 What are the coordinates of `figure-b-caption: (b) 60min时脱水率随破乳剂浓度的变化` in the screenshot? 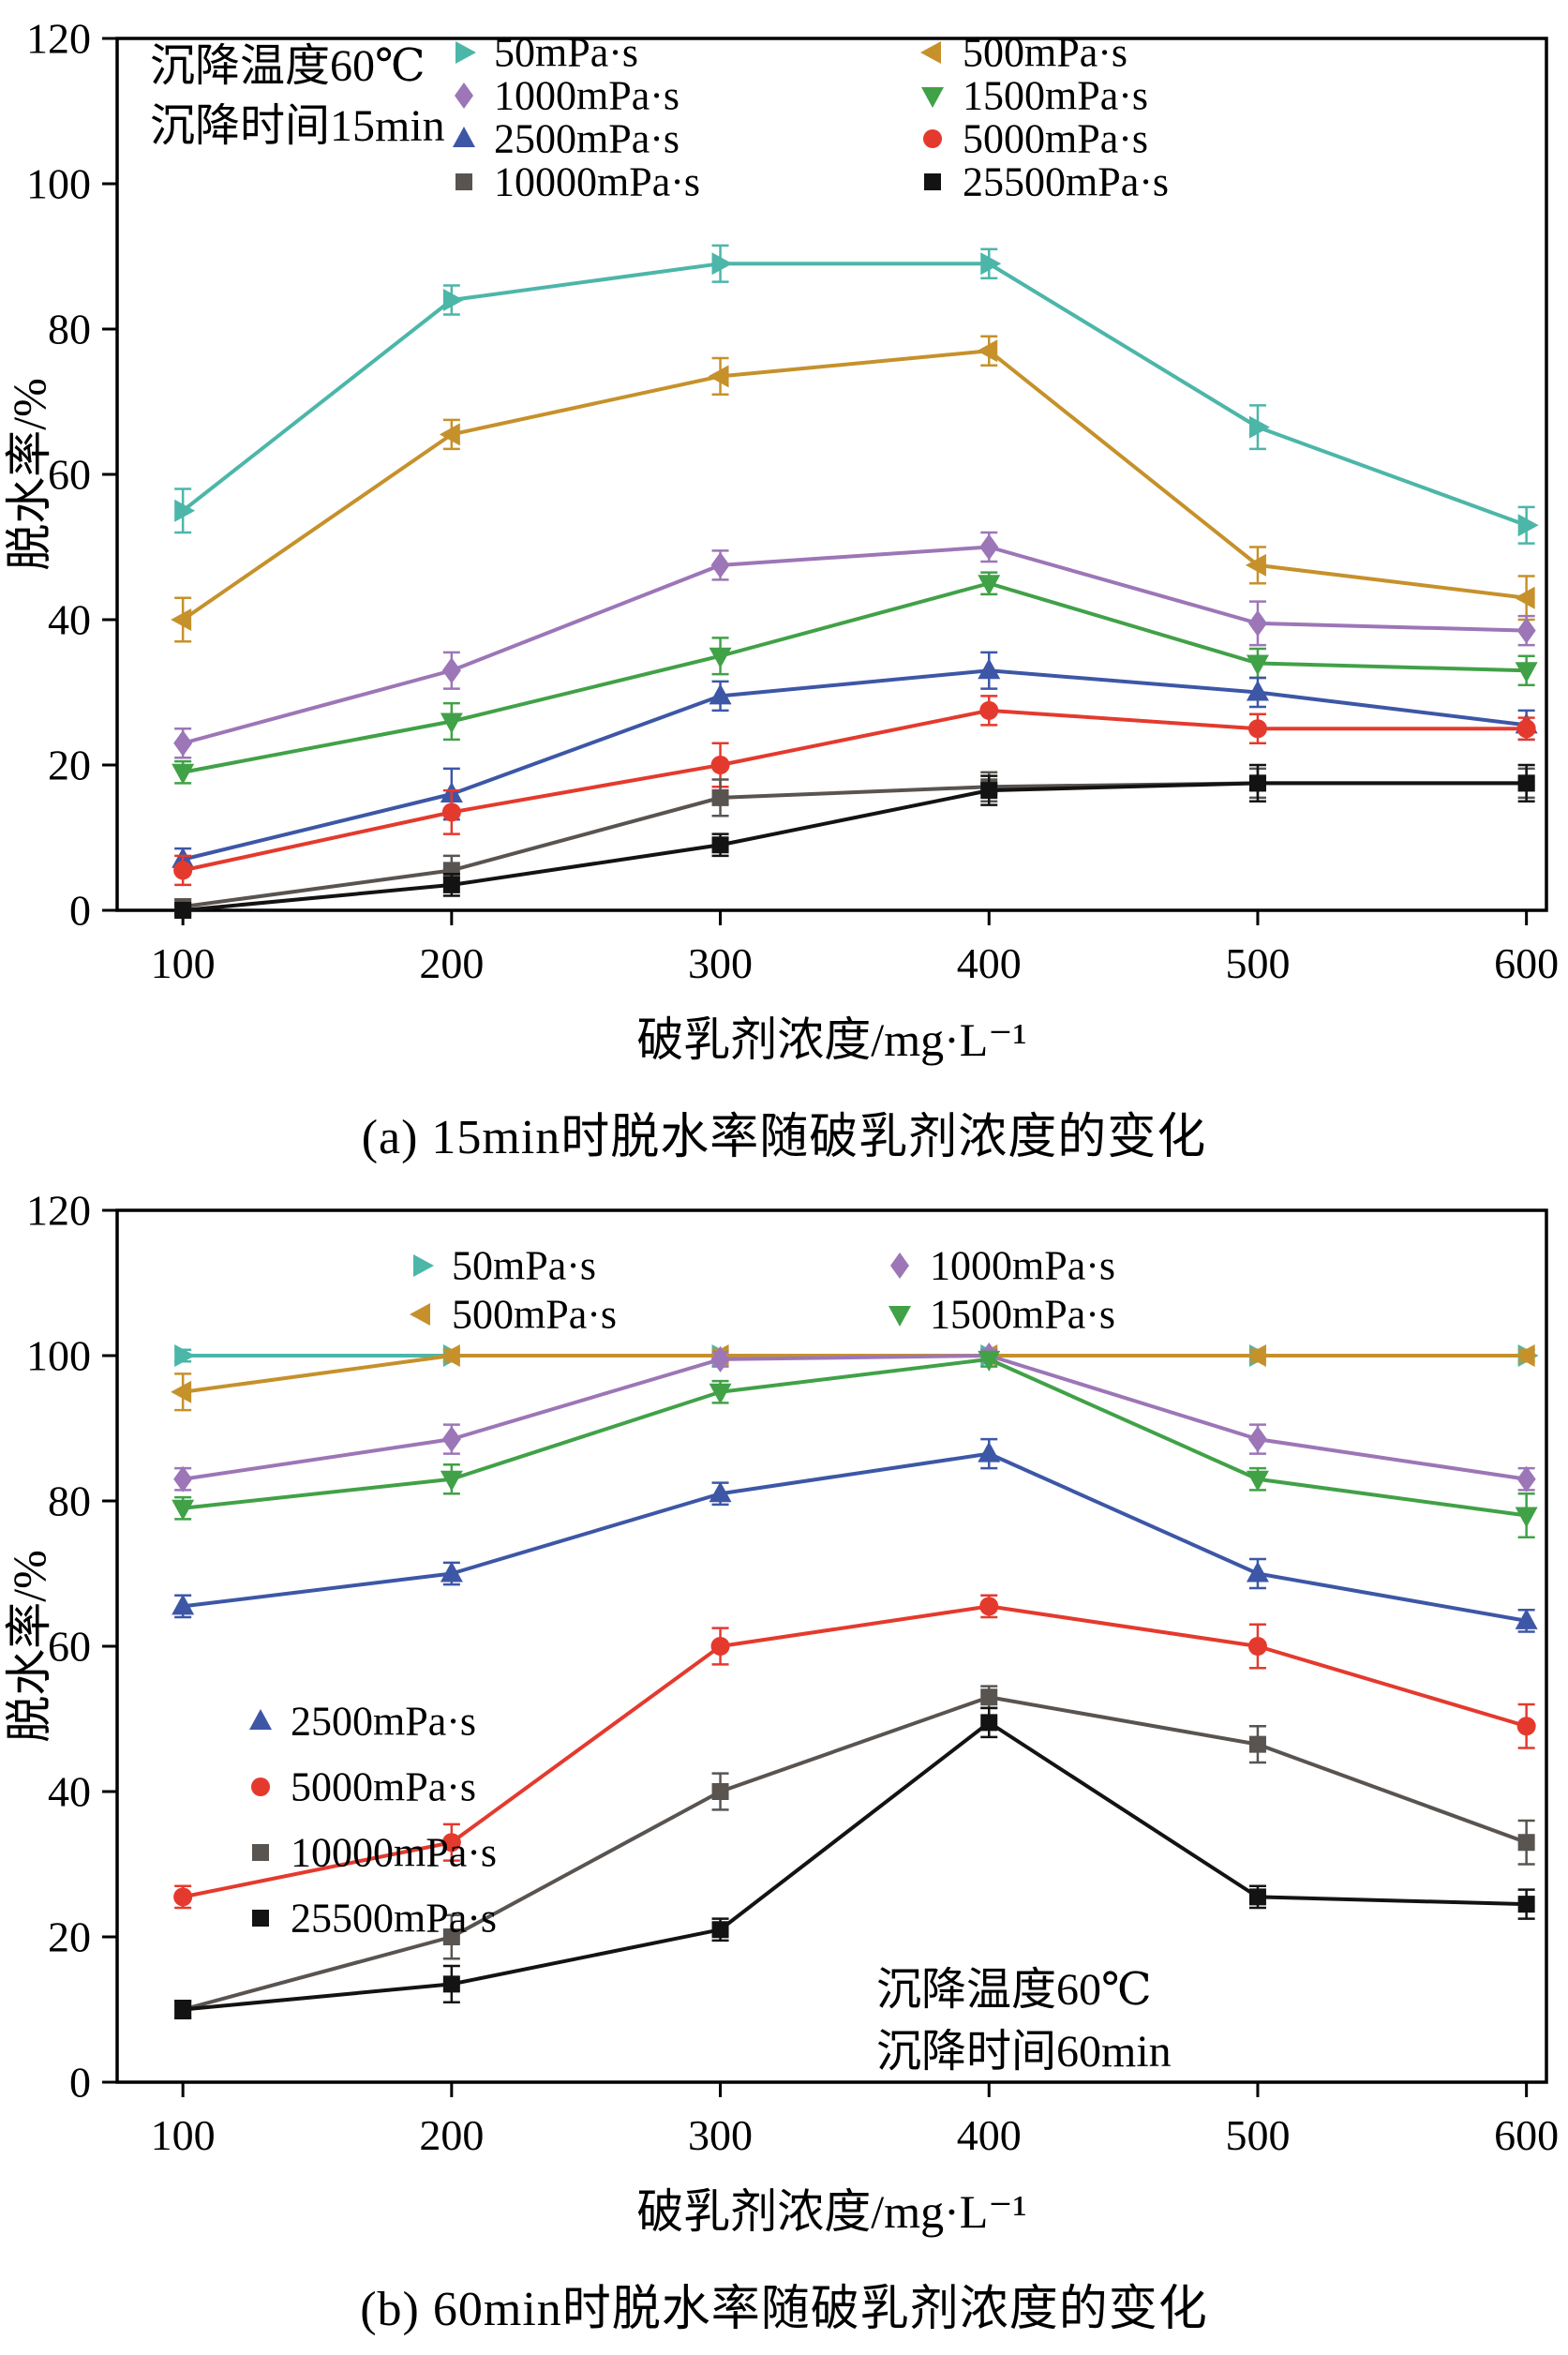 It's located at (784, 2309).